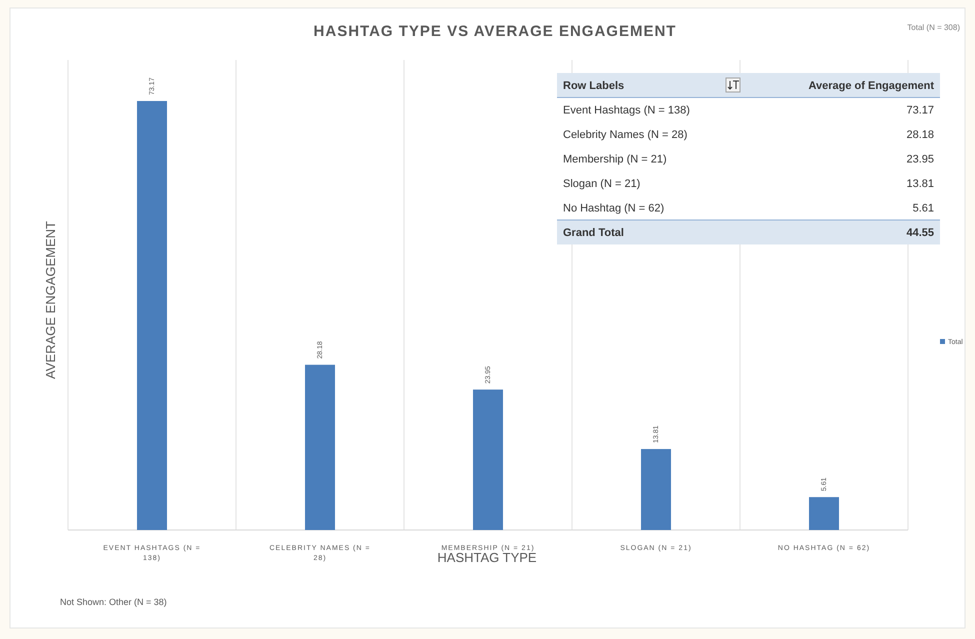 The height and width of the screenshot is (639, 975). Describe the element at coordinates (625, 135) in the screenshot. I see `annotation: Celebrity Names (N = 28)` at that location.